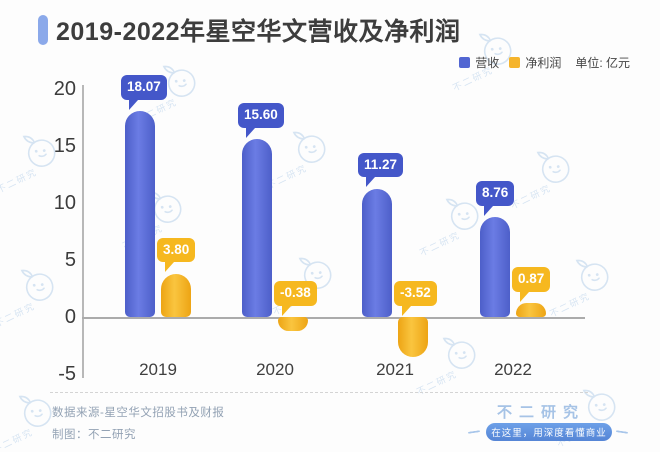 The height and width of the screenshot is (452, 660). What do you see at coordinates (531, 310) in the screenshot?
I see `bar-net-profit-2022` at bounding box center [531, 310].